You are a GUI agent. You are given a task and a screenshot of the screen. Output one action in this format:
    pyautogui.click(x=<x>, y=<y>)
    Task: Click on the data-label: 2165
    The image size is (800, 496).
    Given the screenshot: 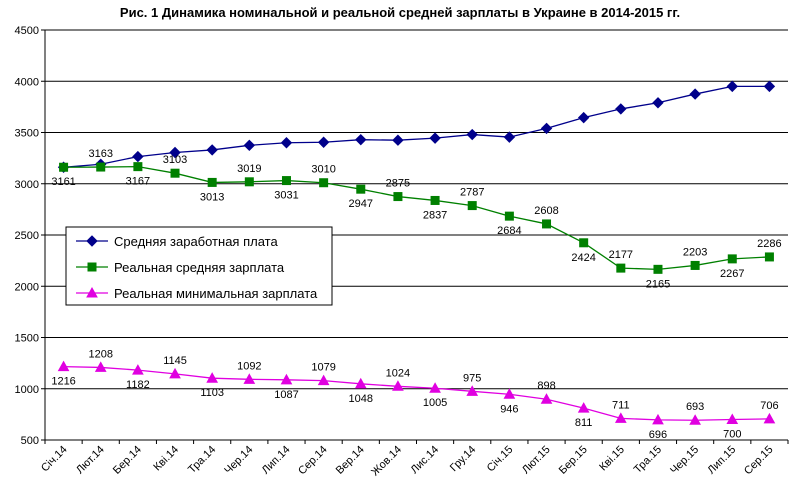 What is the action you would take?
    pyautogui.click(x=658, y=284)
    